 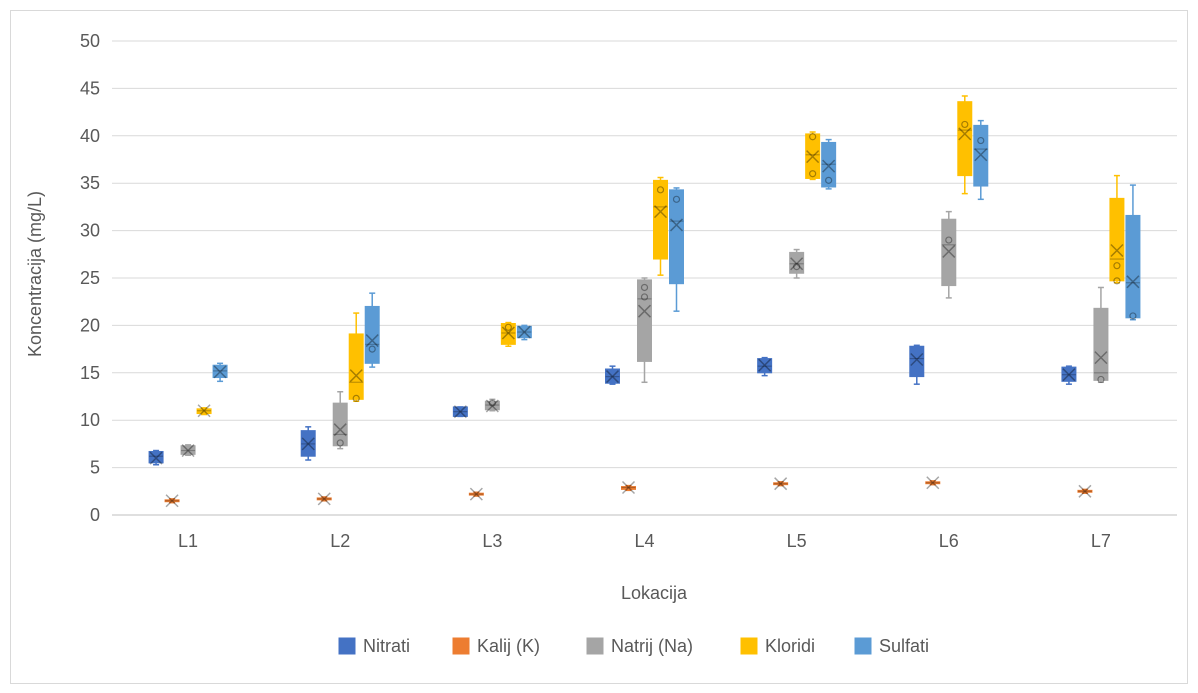 What do you see at coordinates (95, 515) in the screenshot?
I see `y-tick-label: 0` at bounding box center [95, 515].